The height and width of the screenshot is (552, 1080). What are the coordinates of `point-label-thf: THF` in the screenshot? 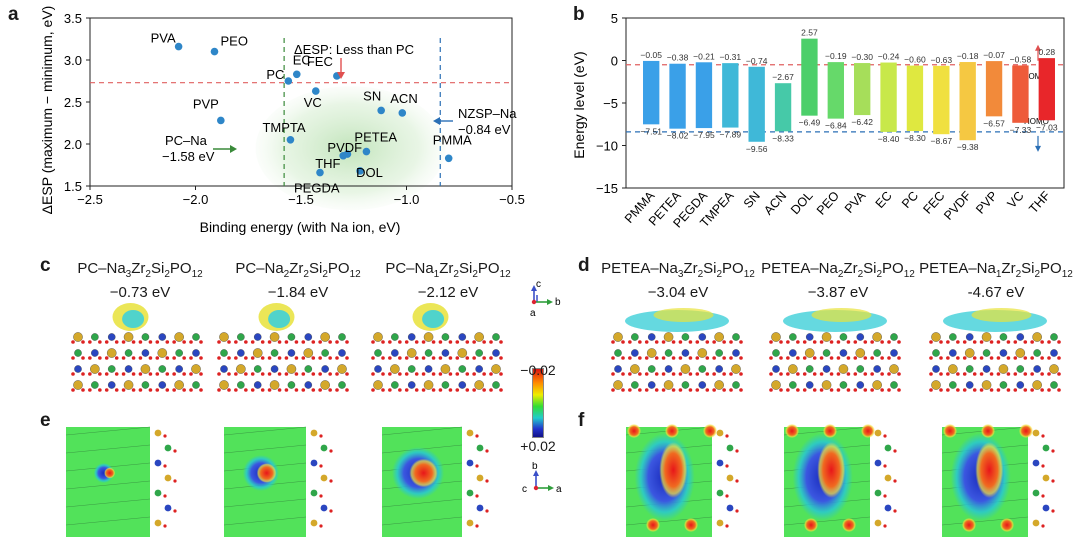 It's located at (327, 163).